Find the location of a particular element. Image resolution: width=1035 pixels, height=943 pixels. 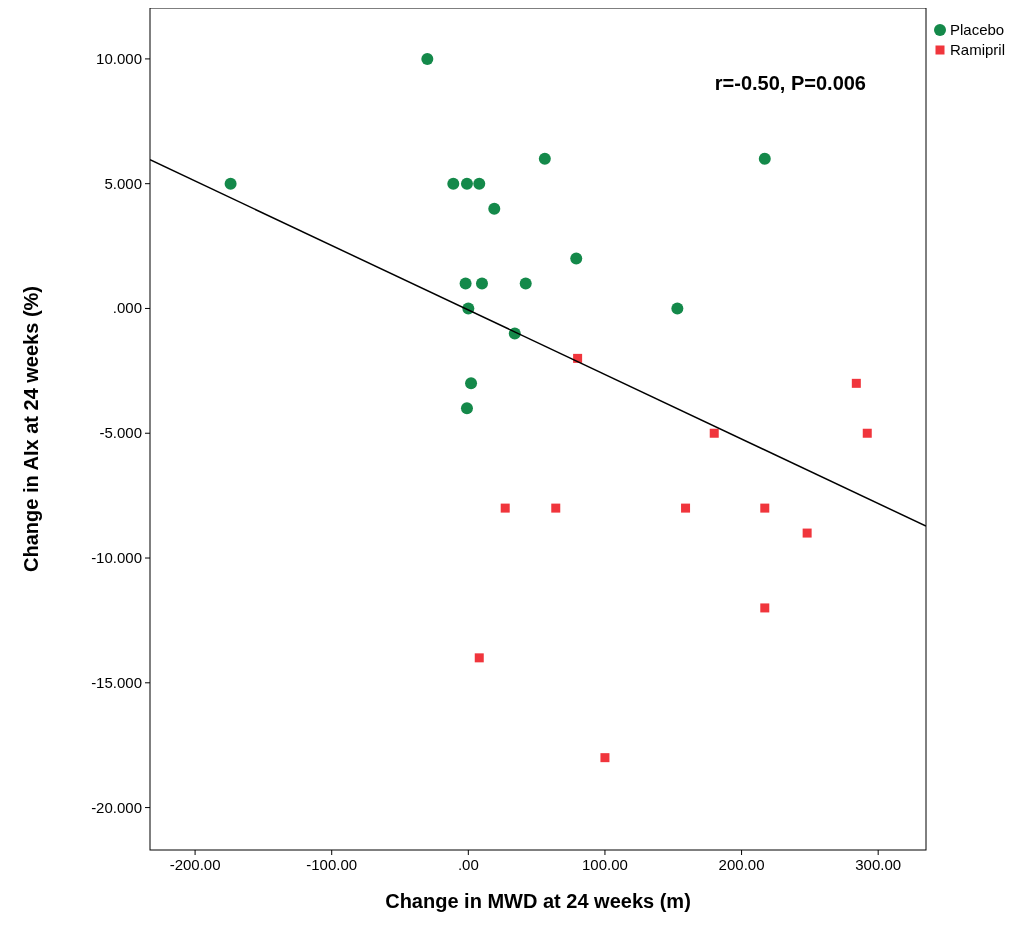

x-tick-label: 200.00 is located at coordinates (741, 864).